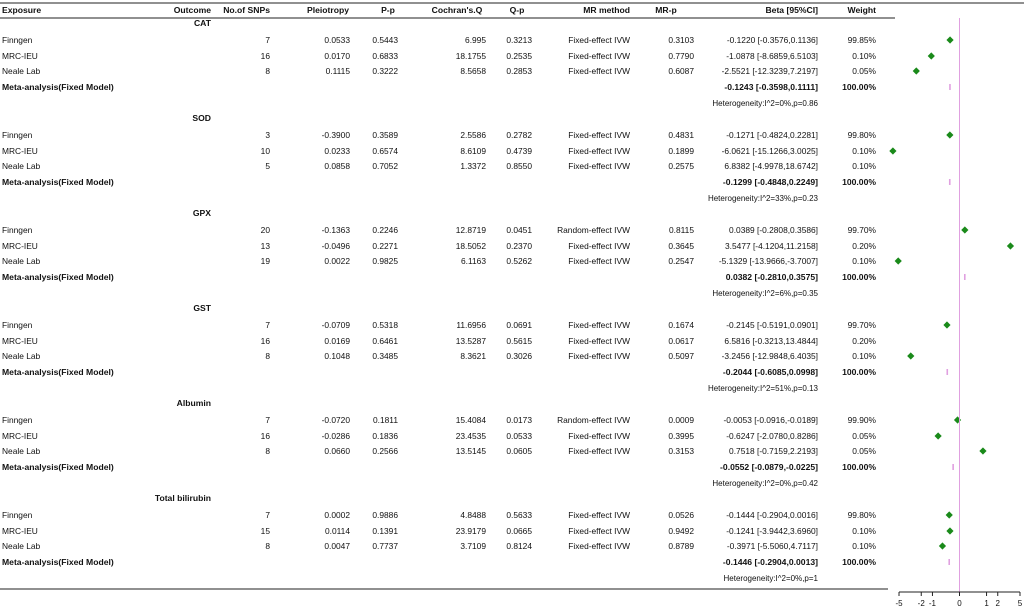 Image resolution: width=1024 pixels, height=608 pixels. I want to click on row-q: 13.5145, so click(471, 451).